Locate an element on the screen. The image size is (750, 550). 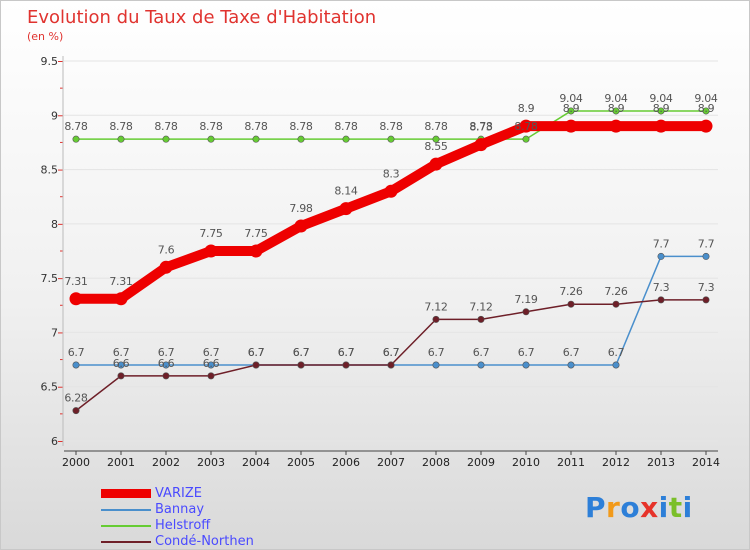
legend-label-conde-northen: Condé-Northen is located at coordinates (204, 541).